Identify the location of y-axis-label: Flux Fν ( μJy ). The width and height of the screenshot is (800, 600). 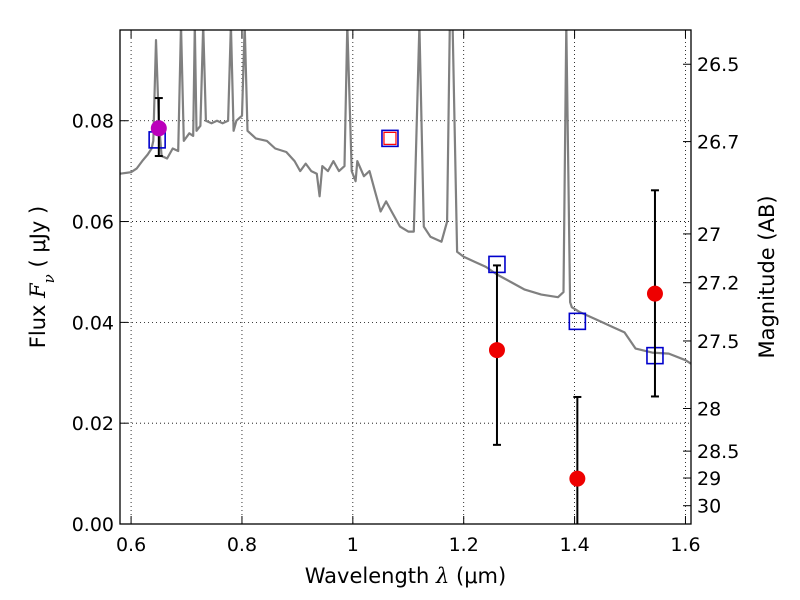
(42, 277).